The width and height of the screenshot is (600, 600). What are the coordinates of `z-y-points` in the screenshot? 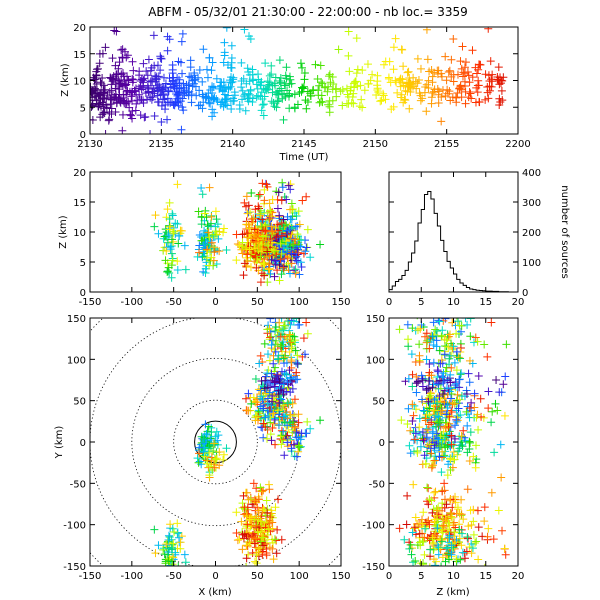 It's located at (453, 442).